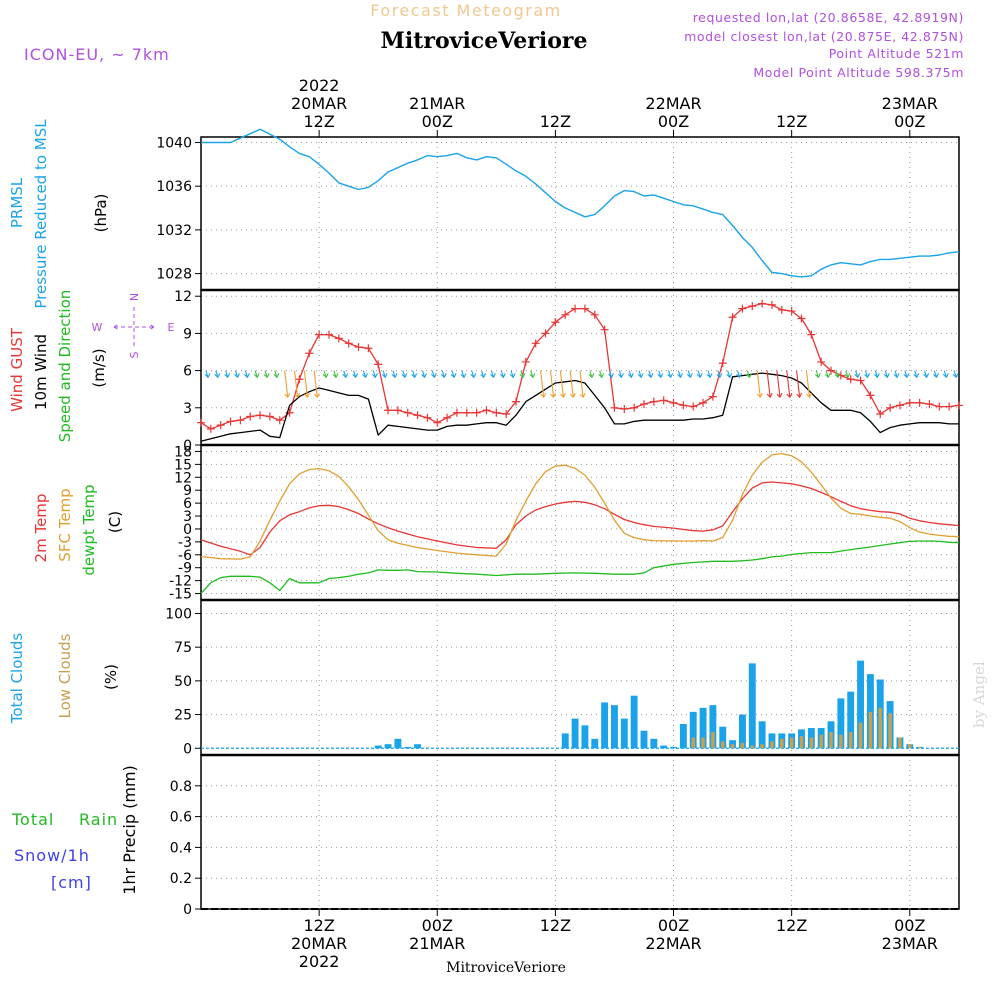  I want to click on model-label: ICON-EU, ~ 7km, so click(97, 54).